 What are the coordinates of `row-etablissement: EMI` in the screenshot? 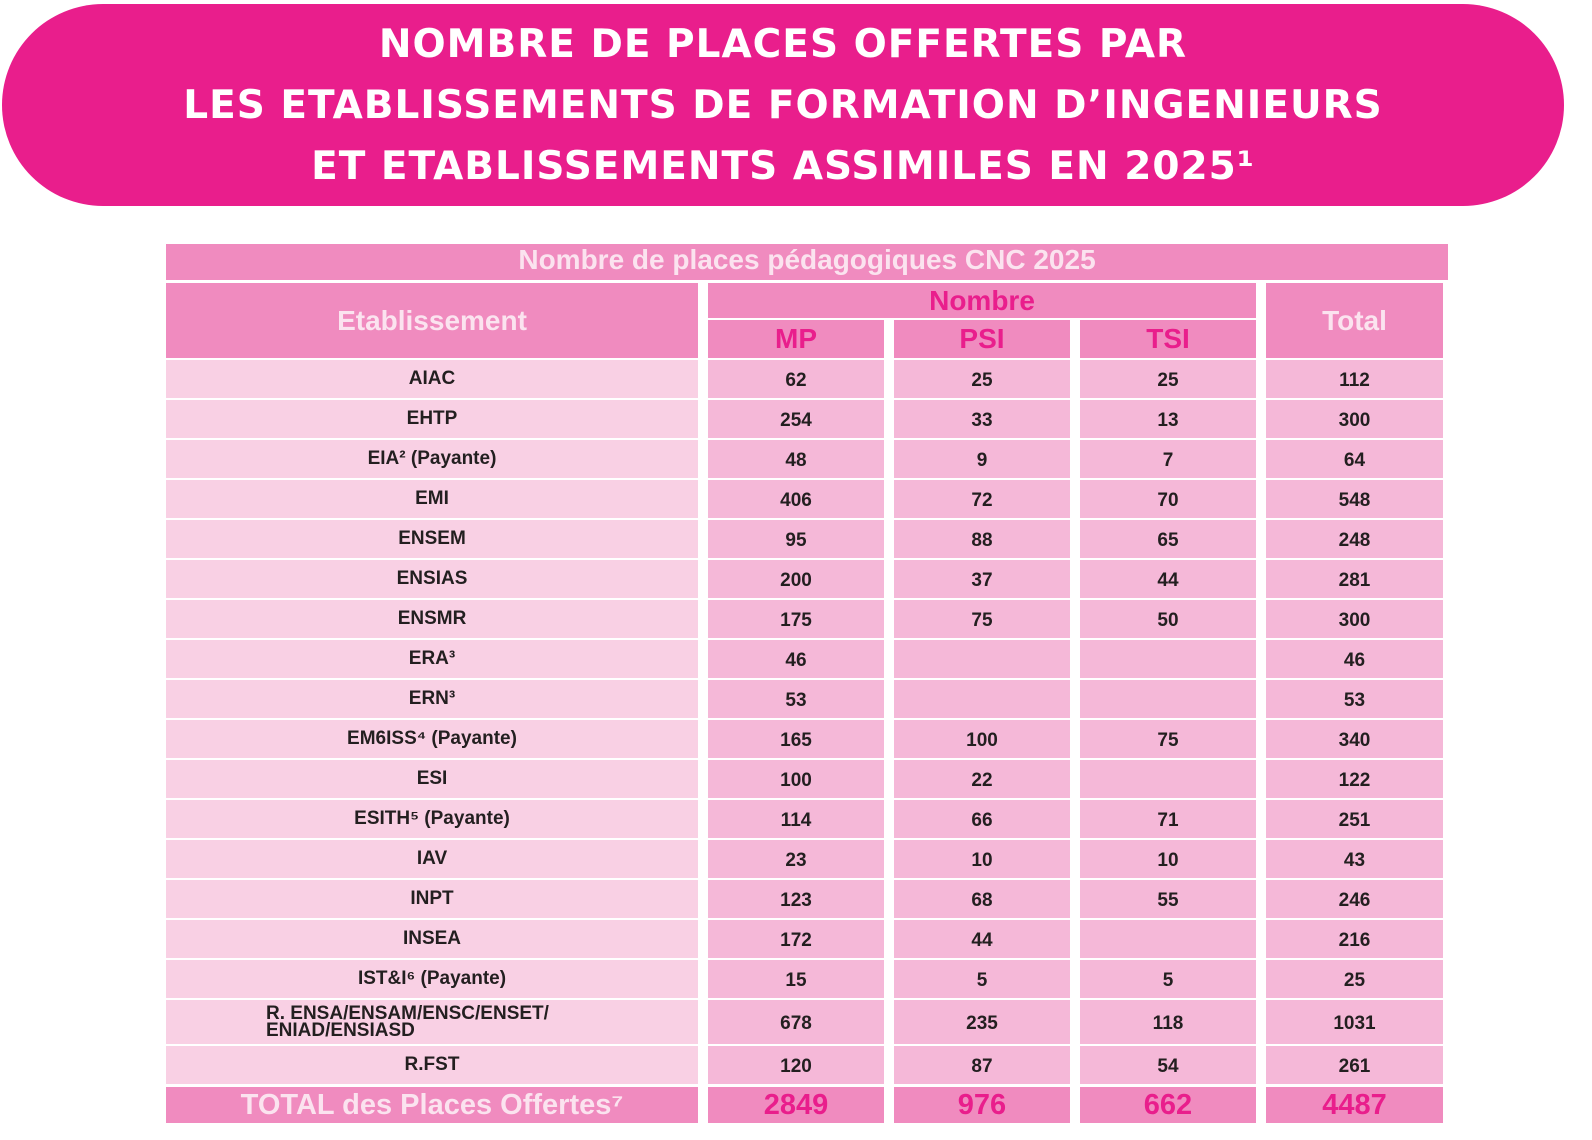 It's located at (432, 499).